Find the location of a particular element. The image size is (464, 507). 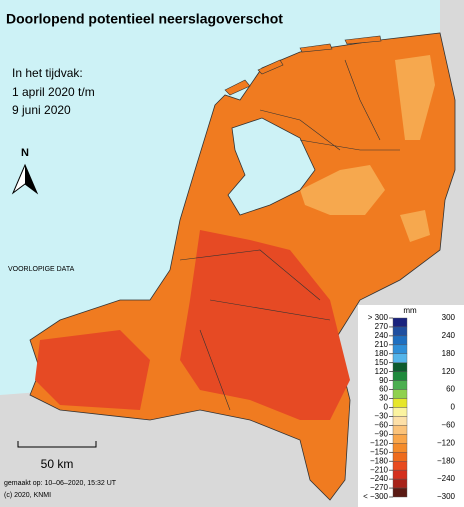

legend-label: −210 is located at coordinates (379, 469).